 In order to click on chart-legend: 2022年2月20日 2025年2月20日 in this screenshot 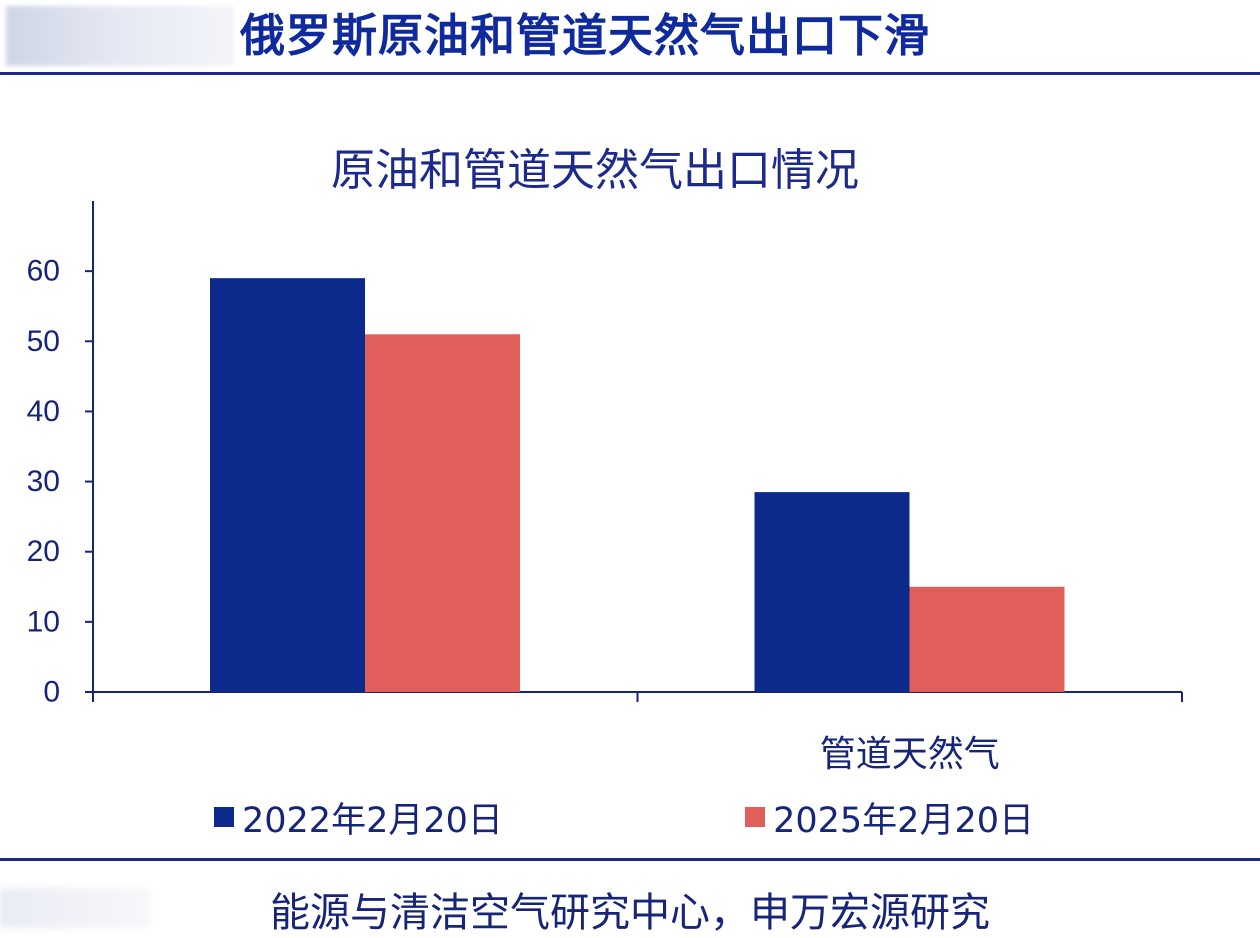, I will do `click(624, 818)`.